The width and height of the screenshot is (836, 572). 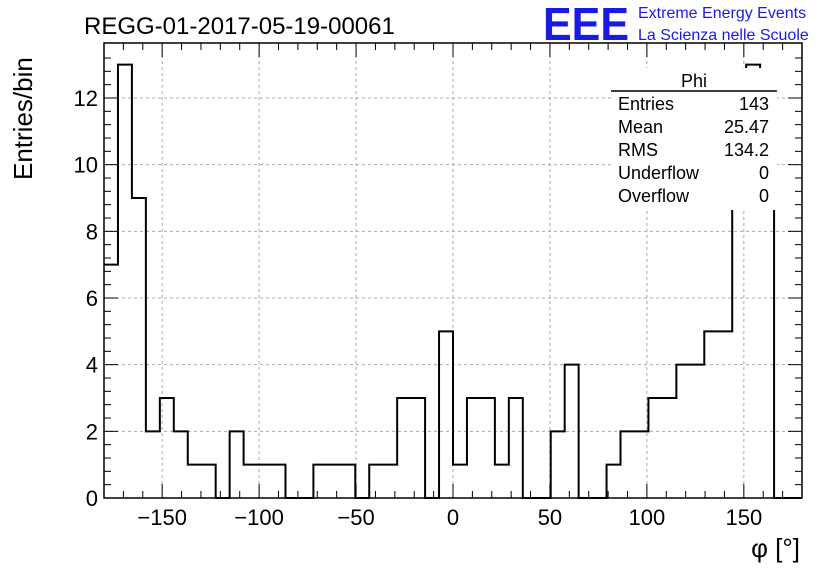 I want to click on stats-row-value: 25.47, so click(x=746, y=127).